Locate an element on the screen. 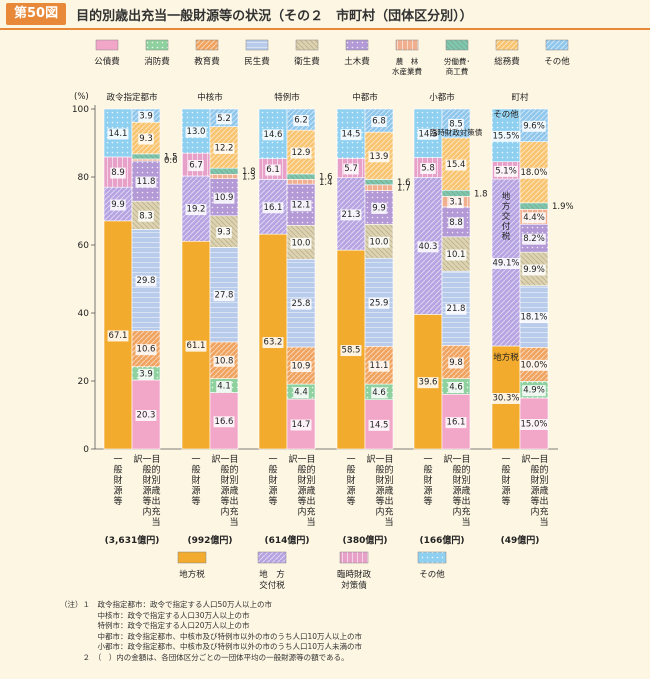 The height and width of the screenshot is (679, 650). data-label: 20.3 is located at coordinates (146, 415).